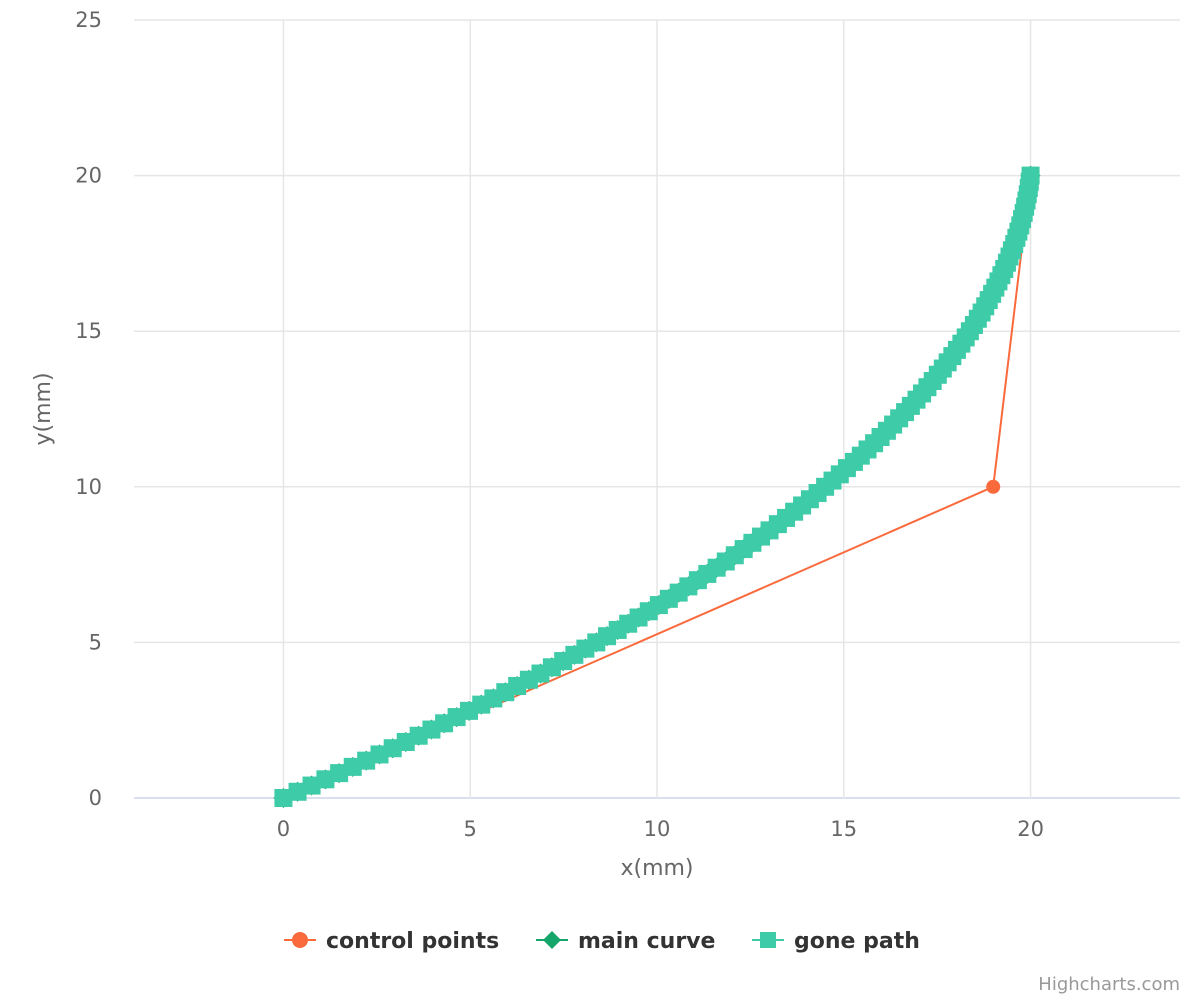 The height and width of the screenshot is (1004, 1200). Describe the element at coordinates (88, 331) in the screenshot. I see `y-tick-label: 15` at that location.